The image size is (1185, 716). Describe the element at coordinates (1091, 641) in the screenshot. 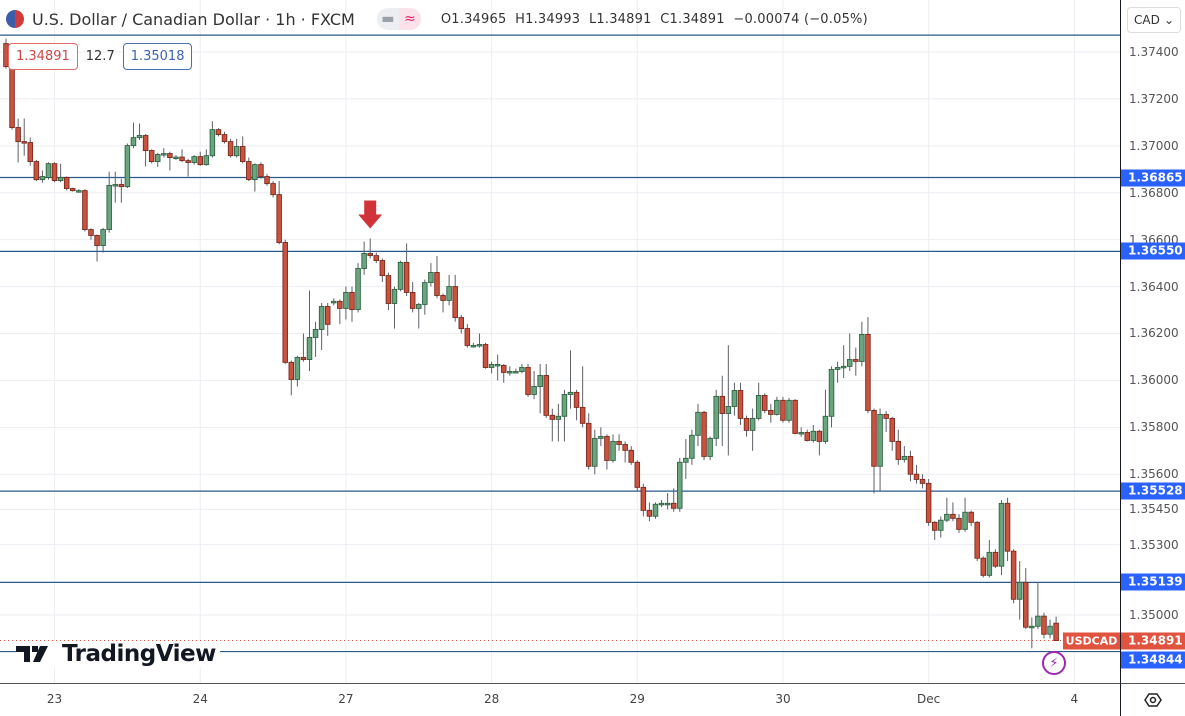

I see `symbol-price-label: USDCAD` at that location.